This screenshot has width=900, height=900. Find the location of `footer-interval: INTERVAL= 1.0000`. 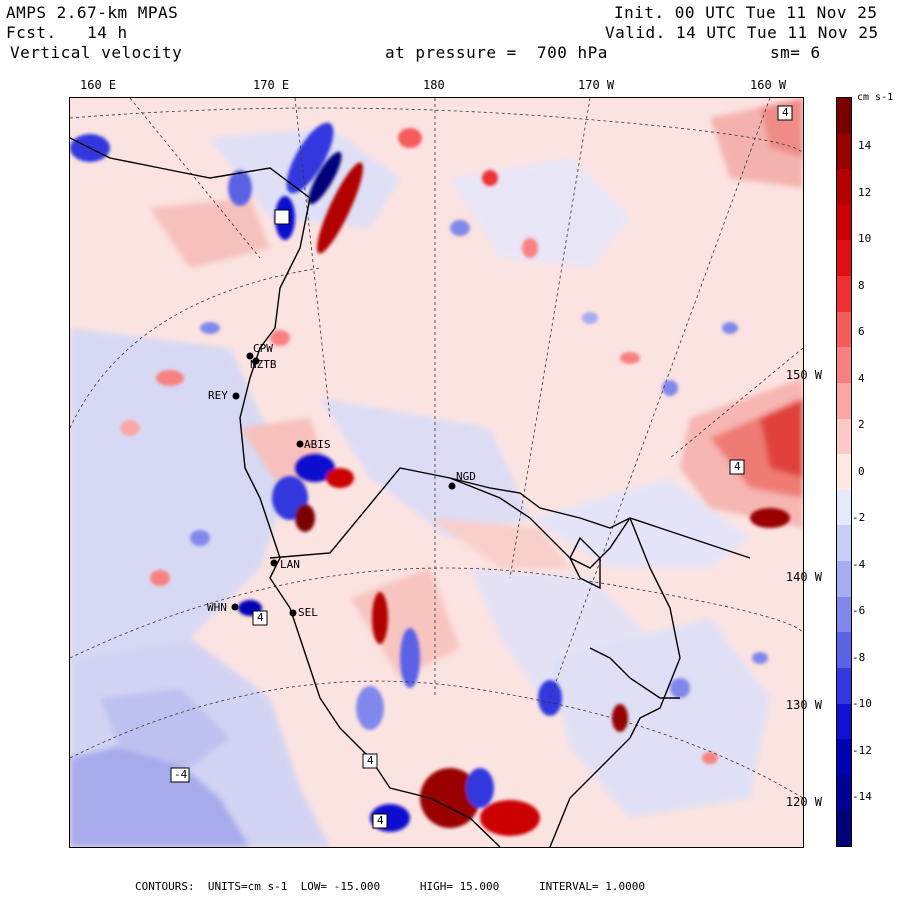

footer-interval: INTERVAL= 1.0000 is located at coordinates (592, 886).